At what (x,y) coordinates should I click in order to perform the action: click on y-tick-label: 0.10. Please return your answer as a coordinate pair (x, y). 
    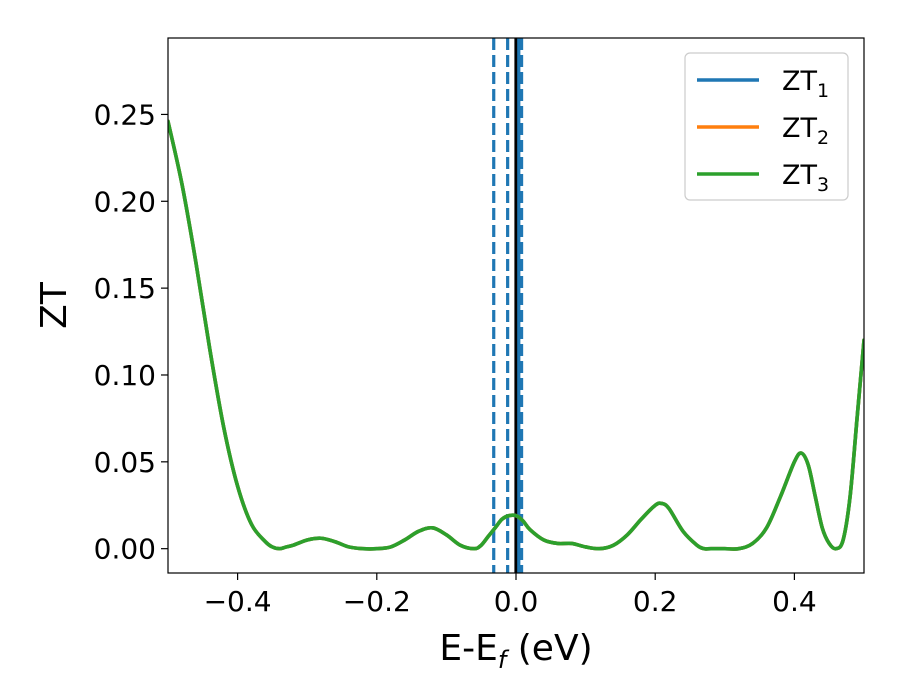
    Looking at the image, I should click on (125, 375).